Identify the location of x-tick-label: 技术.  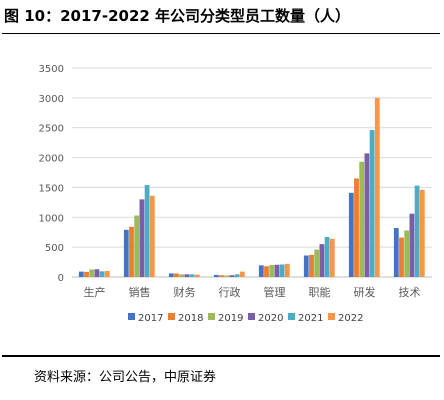
(410, 292).